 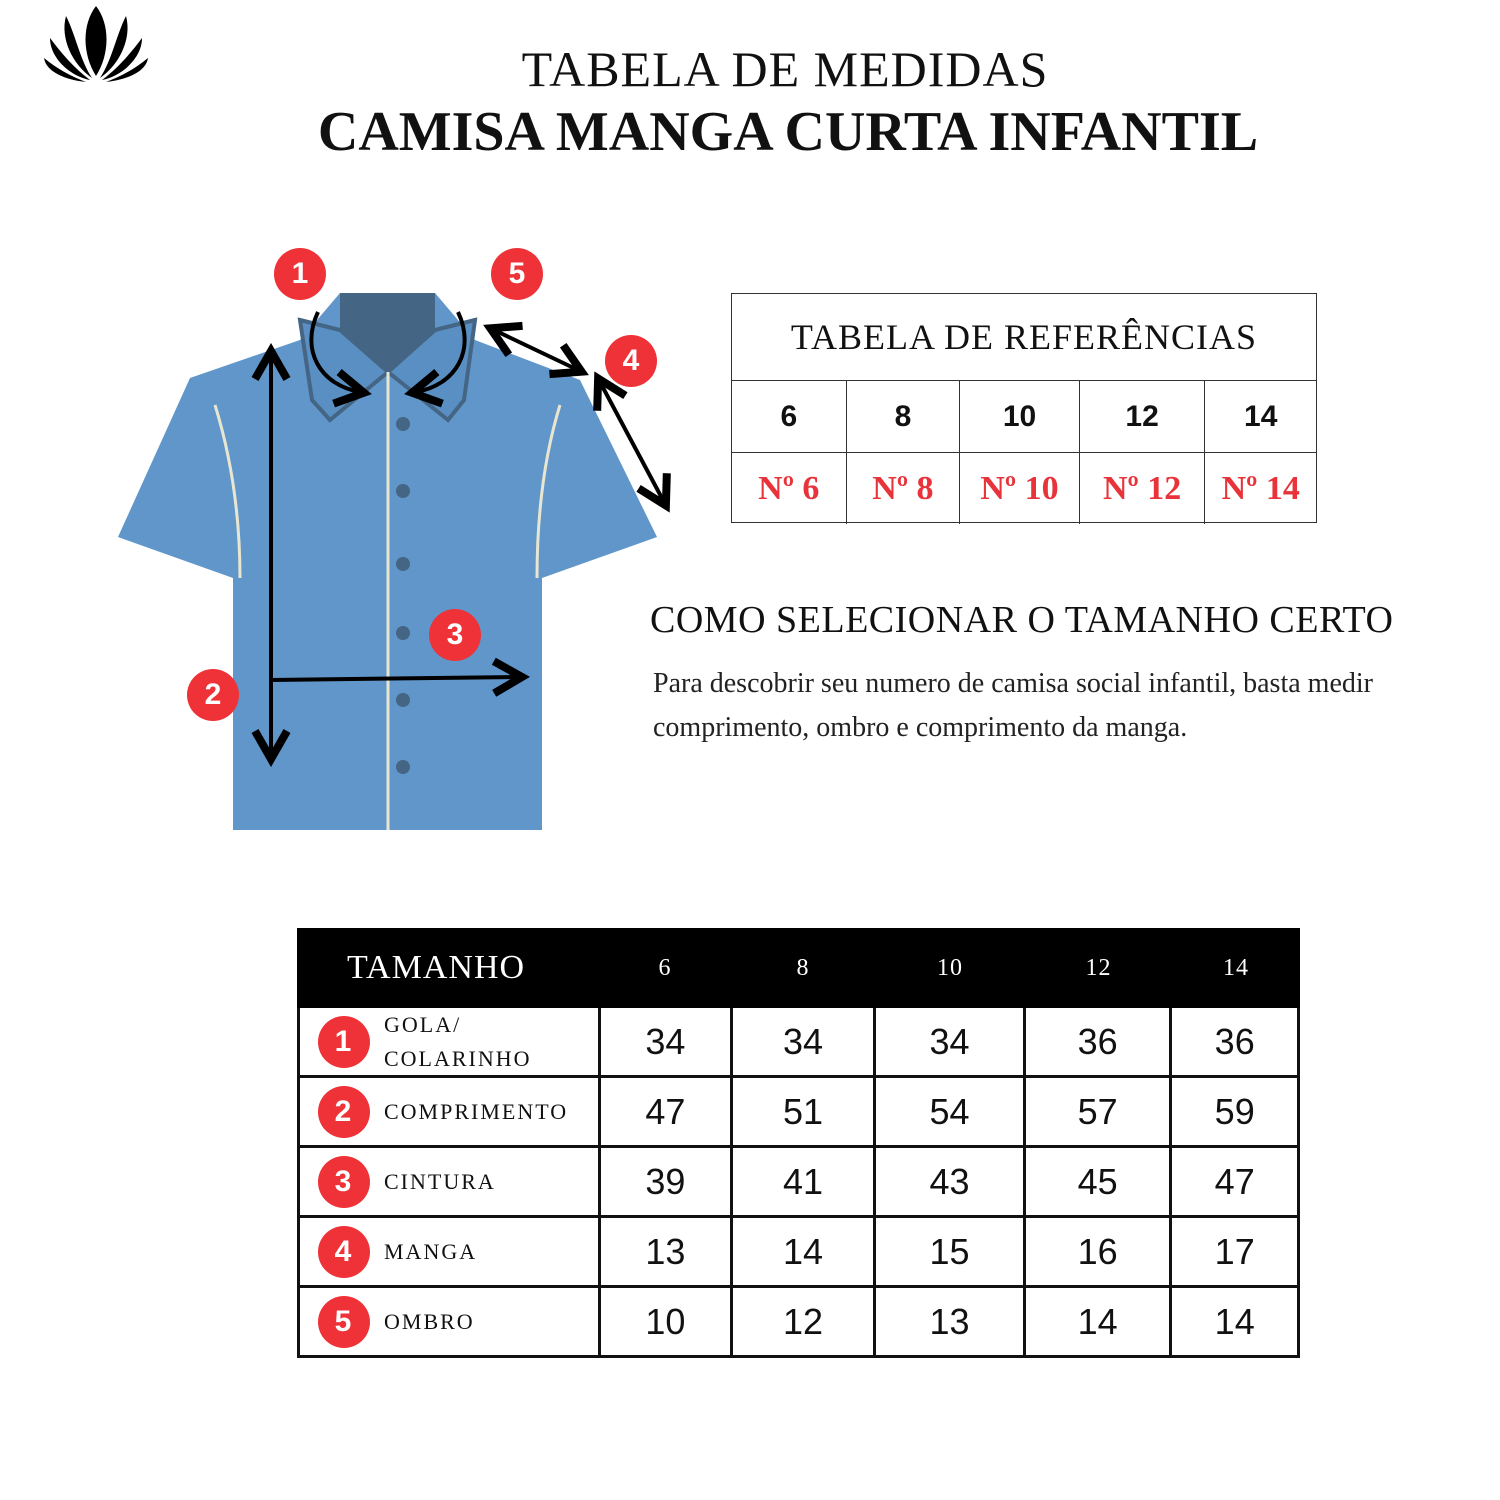 What do you see at coordinates (805, 1321) in the screenshot?
I see `value-cell: 12` at bounding box center [805, 1321].